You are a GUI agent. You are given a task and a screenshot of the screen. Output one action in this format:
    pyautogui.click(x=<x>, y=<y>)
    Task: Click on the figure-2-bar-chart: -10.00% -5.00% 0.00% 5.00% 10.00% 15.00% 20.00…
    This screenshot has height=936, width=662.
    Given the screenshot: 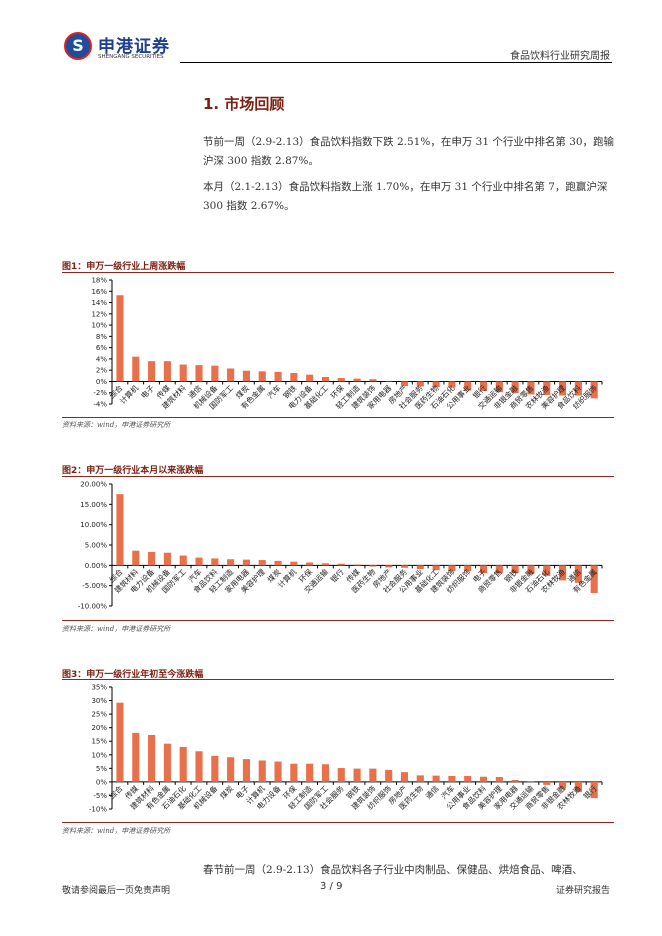 What is the action you would take?
    pyautogui.click(x=340, y=546)
    